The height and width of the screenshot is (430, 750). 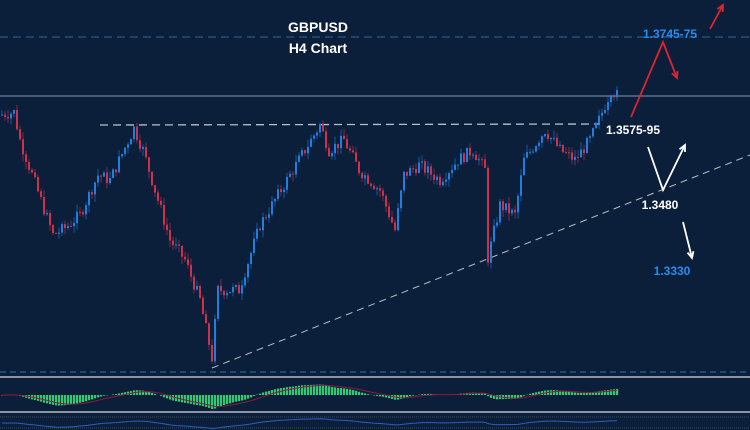 I want to click on pullback-arrow-icon-head, so click(x=682, y=148).